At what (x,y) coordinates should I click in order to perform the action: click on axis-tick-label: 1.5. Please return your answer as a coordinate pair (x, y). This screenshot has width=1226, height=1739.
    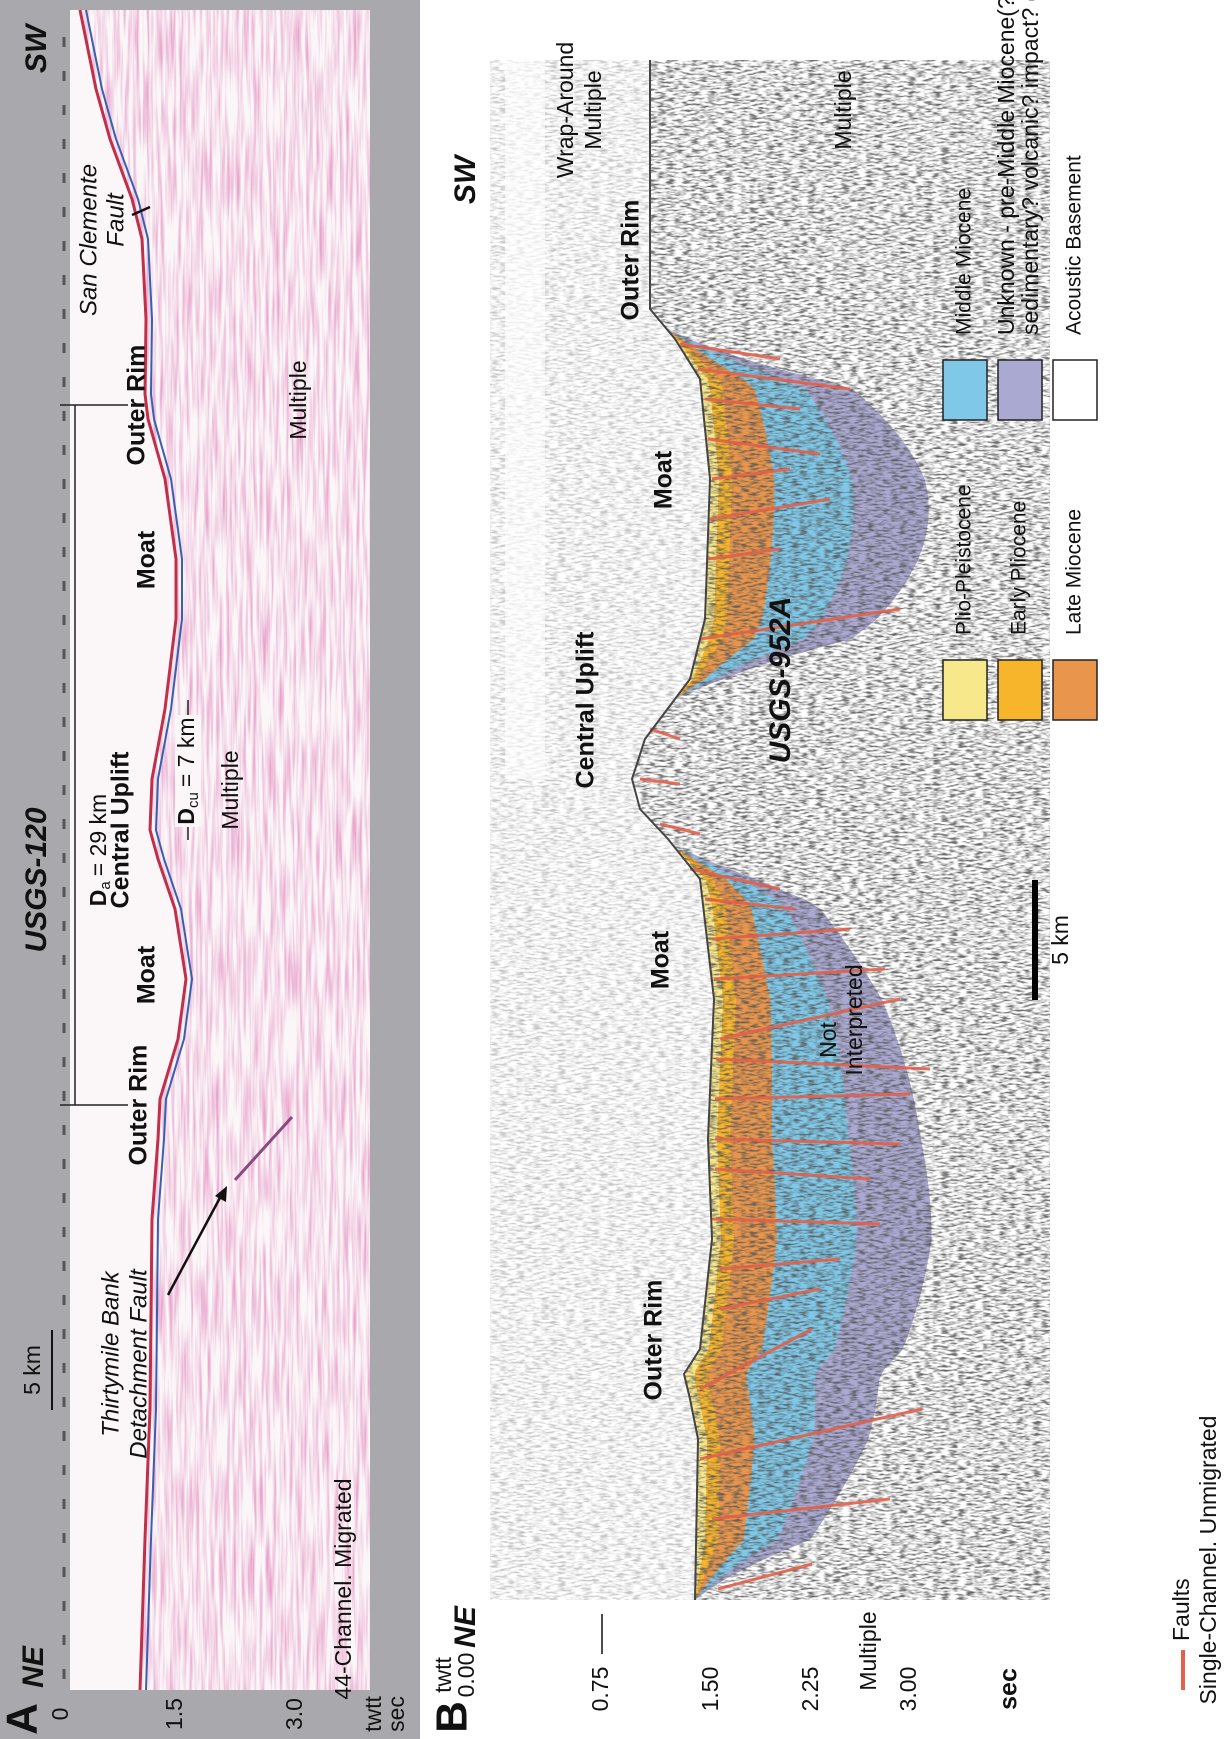
    Looking at the image, I should click on (174, 1714).